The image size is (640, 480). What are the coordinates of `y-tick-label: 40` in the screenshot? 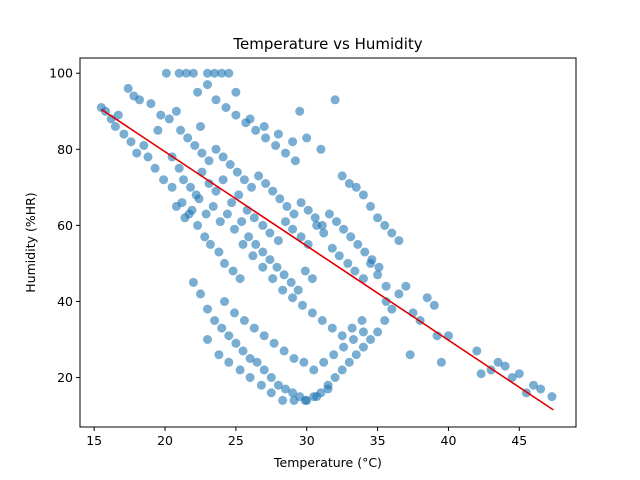 It's located at (65, 301).